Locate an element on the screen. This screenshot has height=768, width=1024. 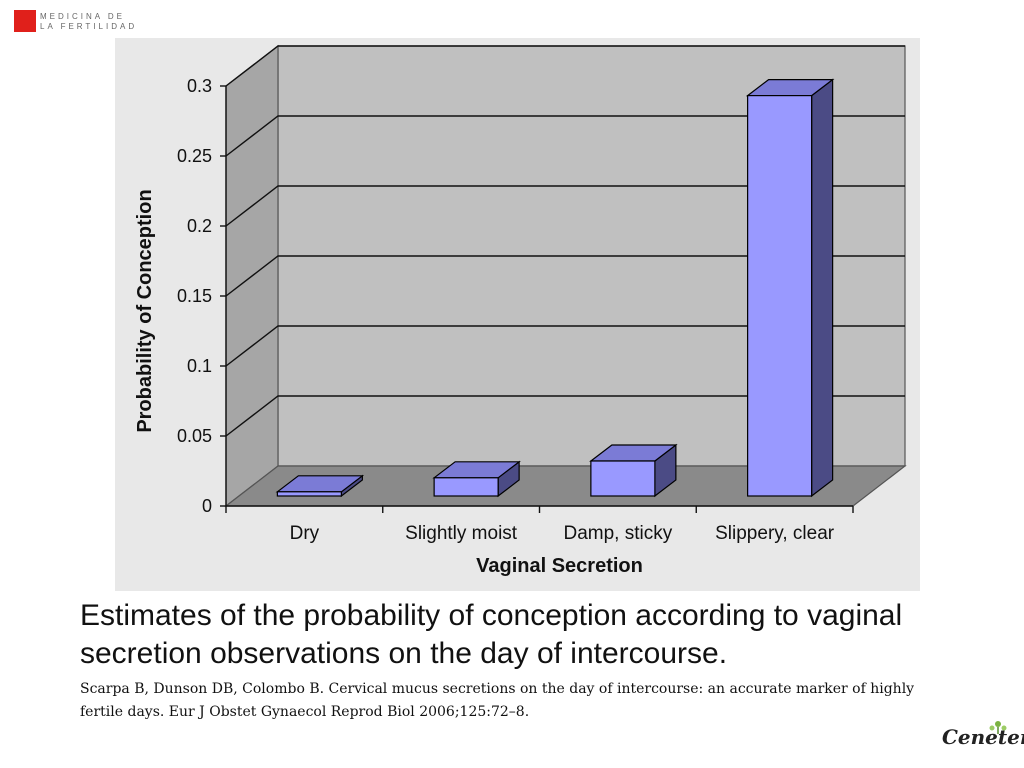
logo-text: MEDICINA DE LA FERTILIDAD is located at coordinates (88, 22).